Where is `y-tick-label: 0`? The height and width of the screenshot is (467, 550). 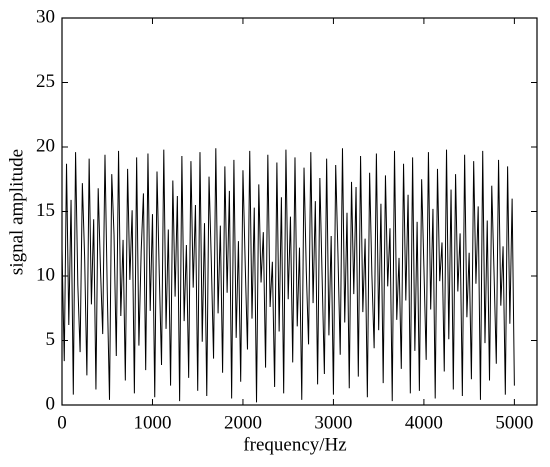 y-tick-label: 0 is located at coordinates (51, 403).